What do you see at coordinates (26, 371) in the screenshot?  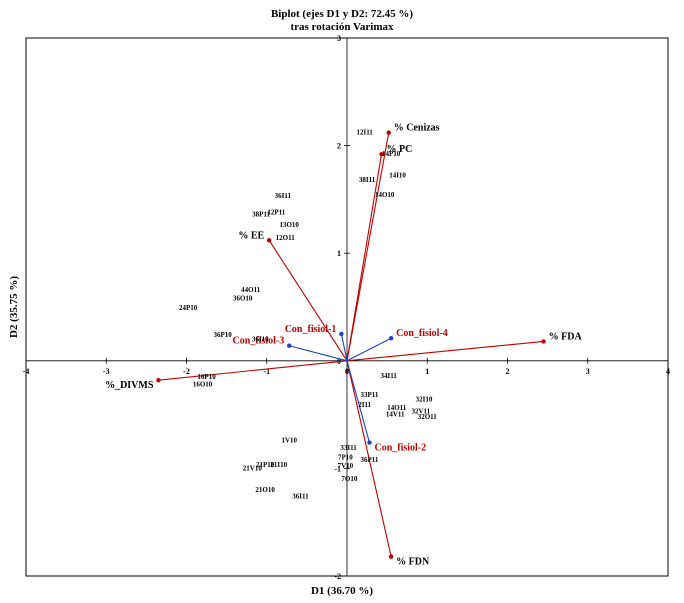 I see `x-tick-label: -4` at bounding box center [26, 371].